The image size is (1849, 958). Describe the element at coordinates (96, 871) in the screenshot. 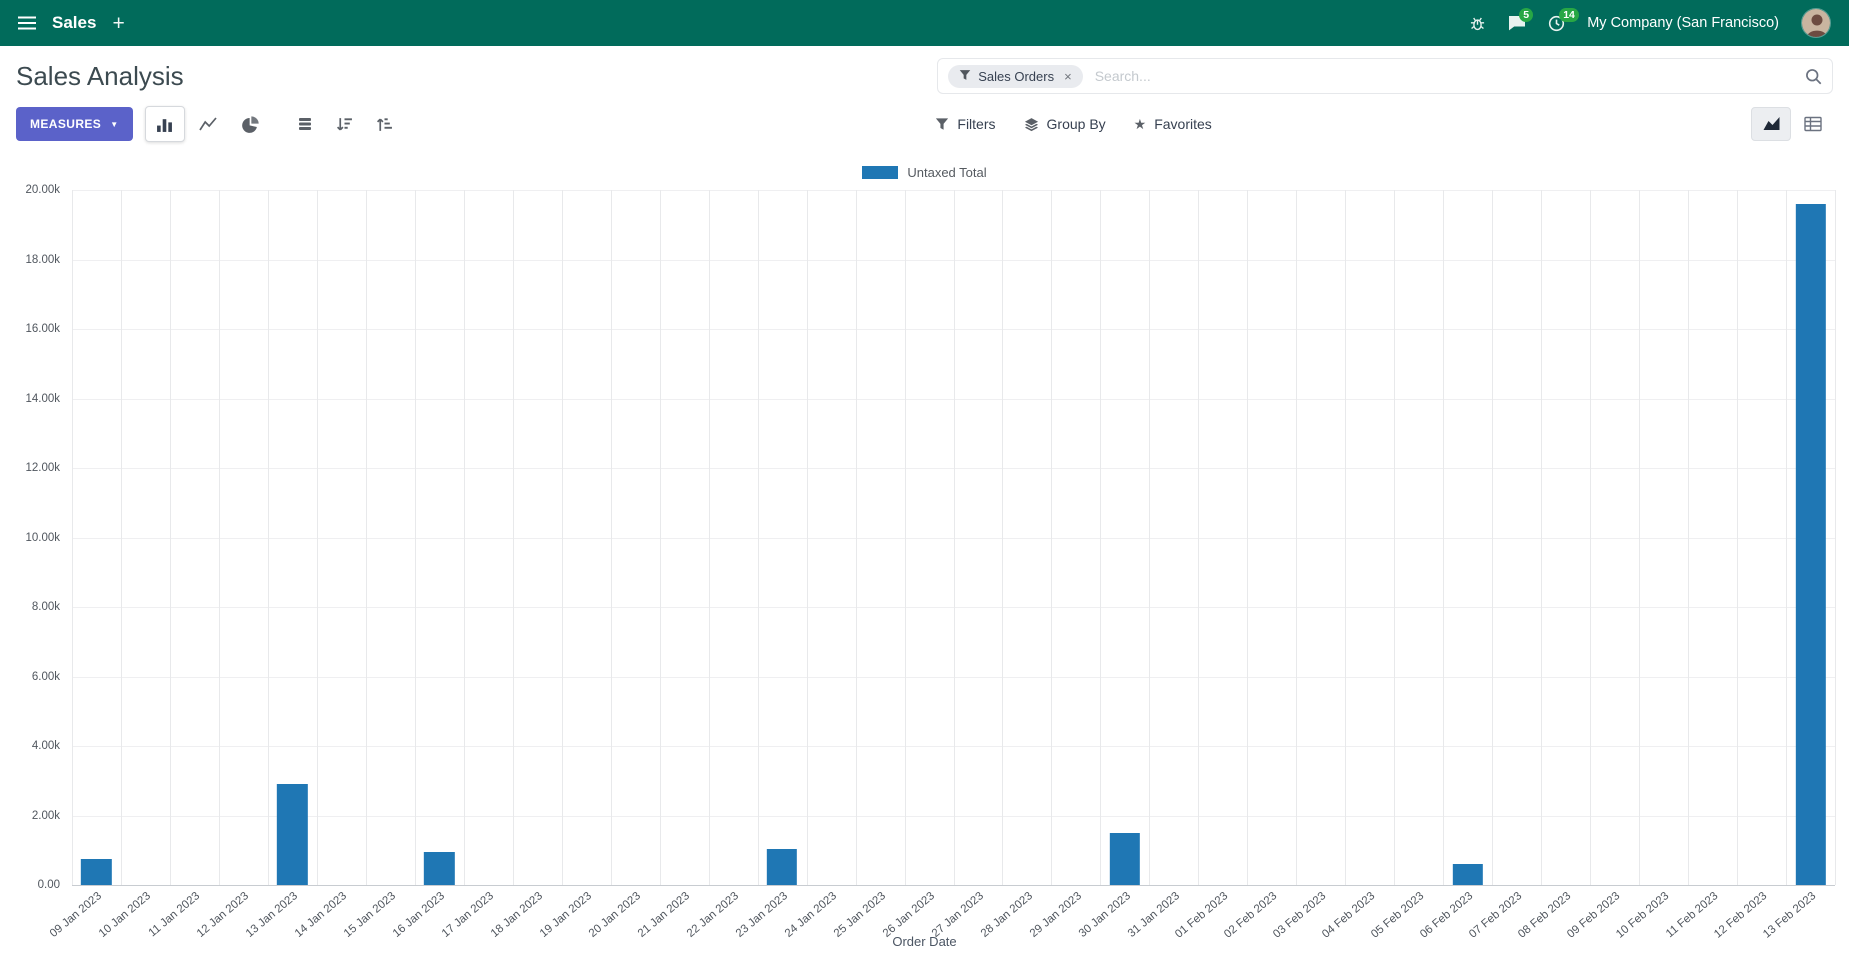

I see `bar-09-jan-2023` at that location.